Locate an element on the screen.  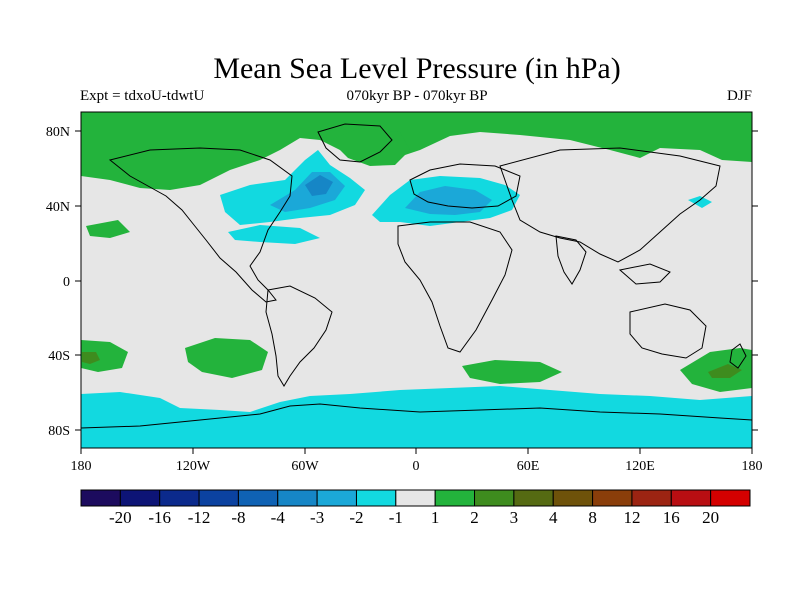
lon-tick-120w: 120W is located at coordinates (193, 466).